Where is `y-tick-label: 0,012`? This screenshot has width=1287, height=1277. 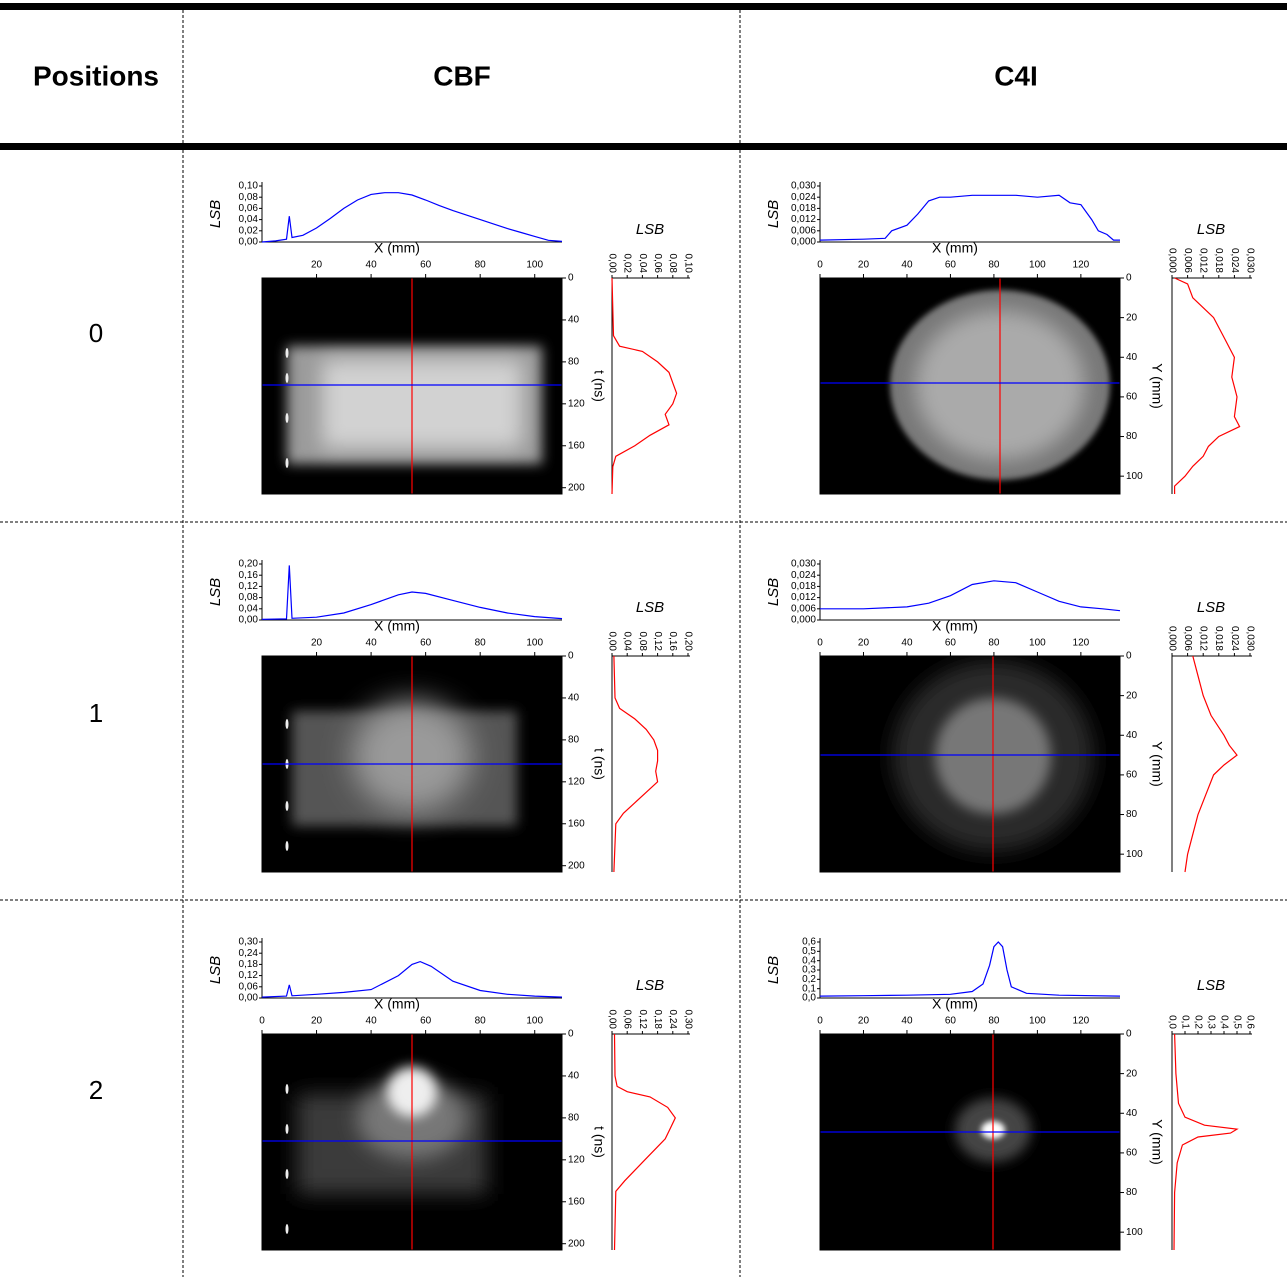 y-tick-label: 0,012 is located at coordinates (803, 597).